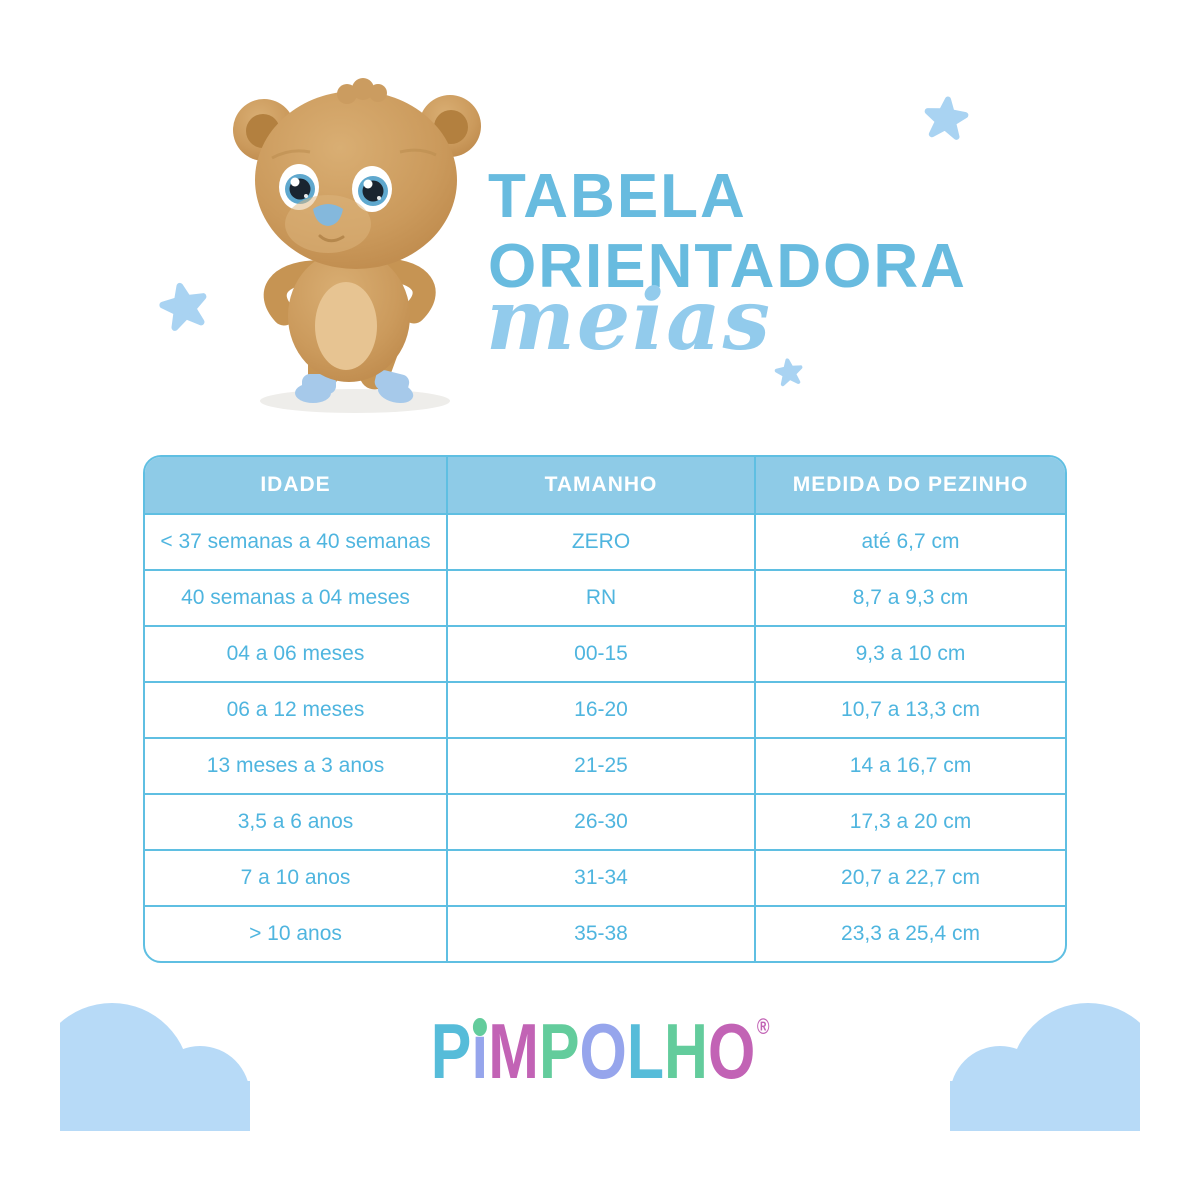  Describe the element at coordinates (295, 541) in the screenshot. I see `cell-idade: < 37 semanas a 40 semanas` at that location.